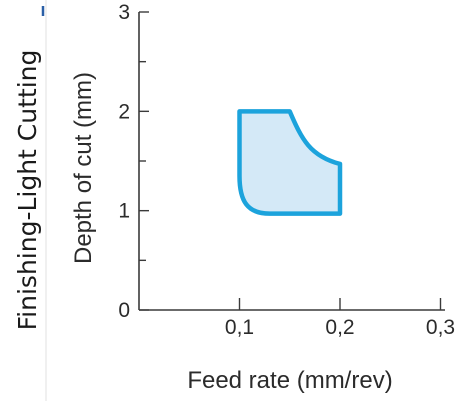 The image size is (466, 401). Describe the element at coordinates (124, 211) in the screenshot. I see `y-tick-label: 1` at that location.